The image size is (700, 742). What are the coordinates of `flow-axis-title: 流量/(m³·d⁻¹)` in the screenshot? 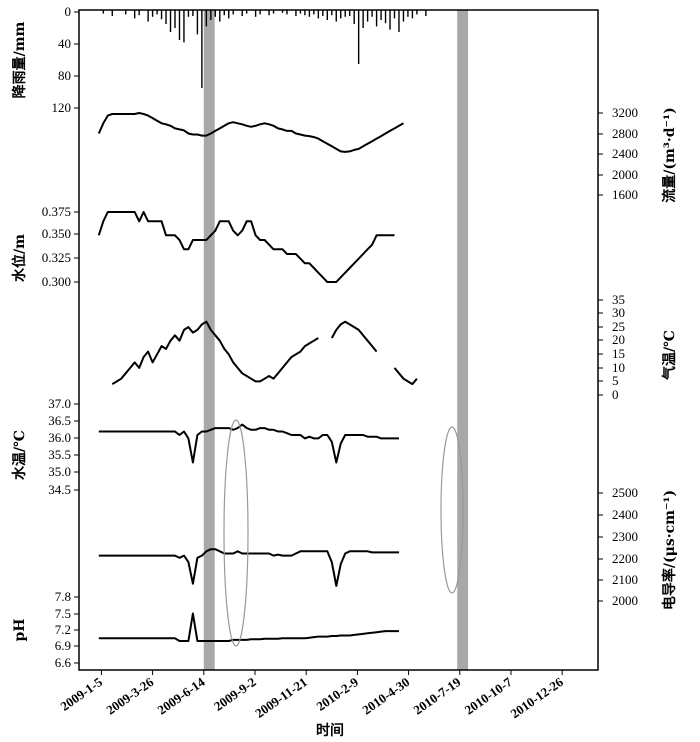 It's located at (669, 155).